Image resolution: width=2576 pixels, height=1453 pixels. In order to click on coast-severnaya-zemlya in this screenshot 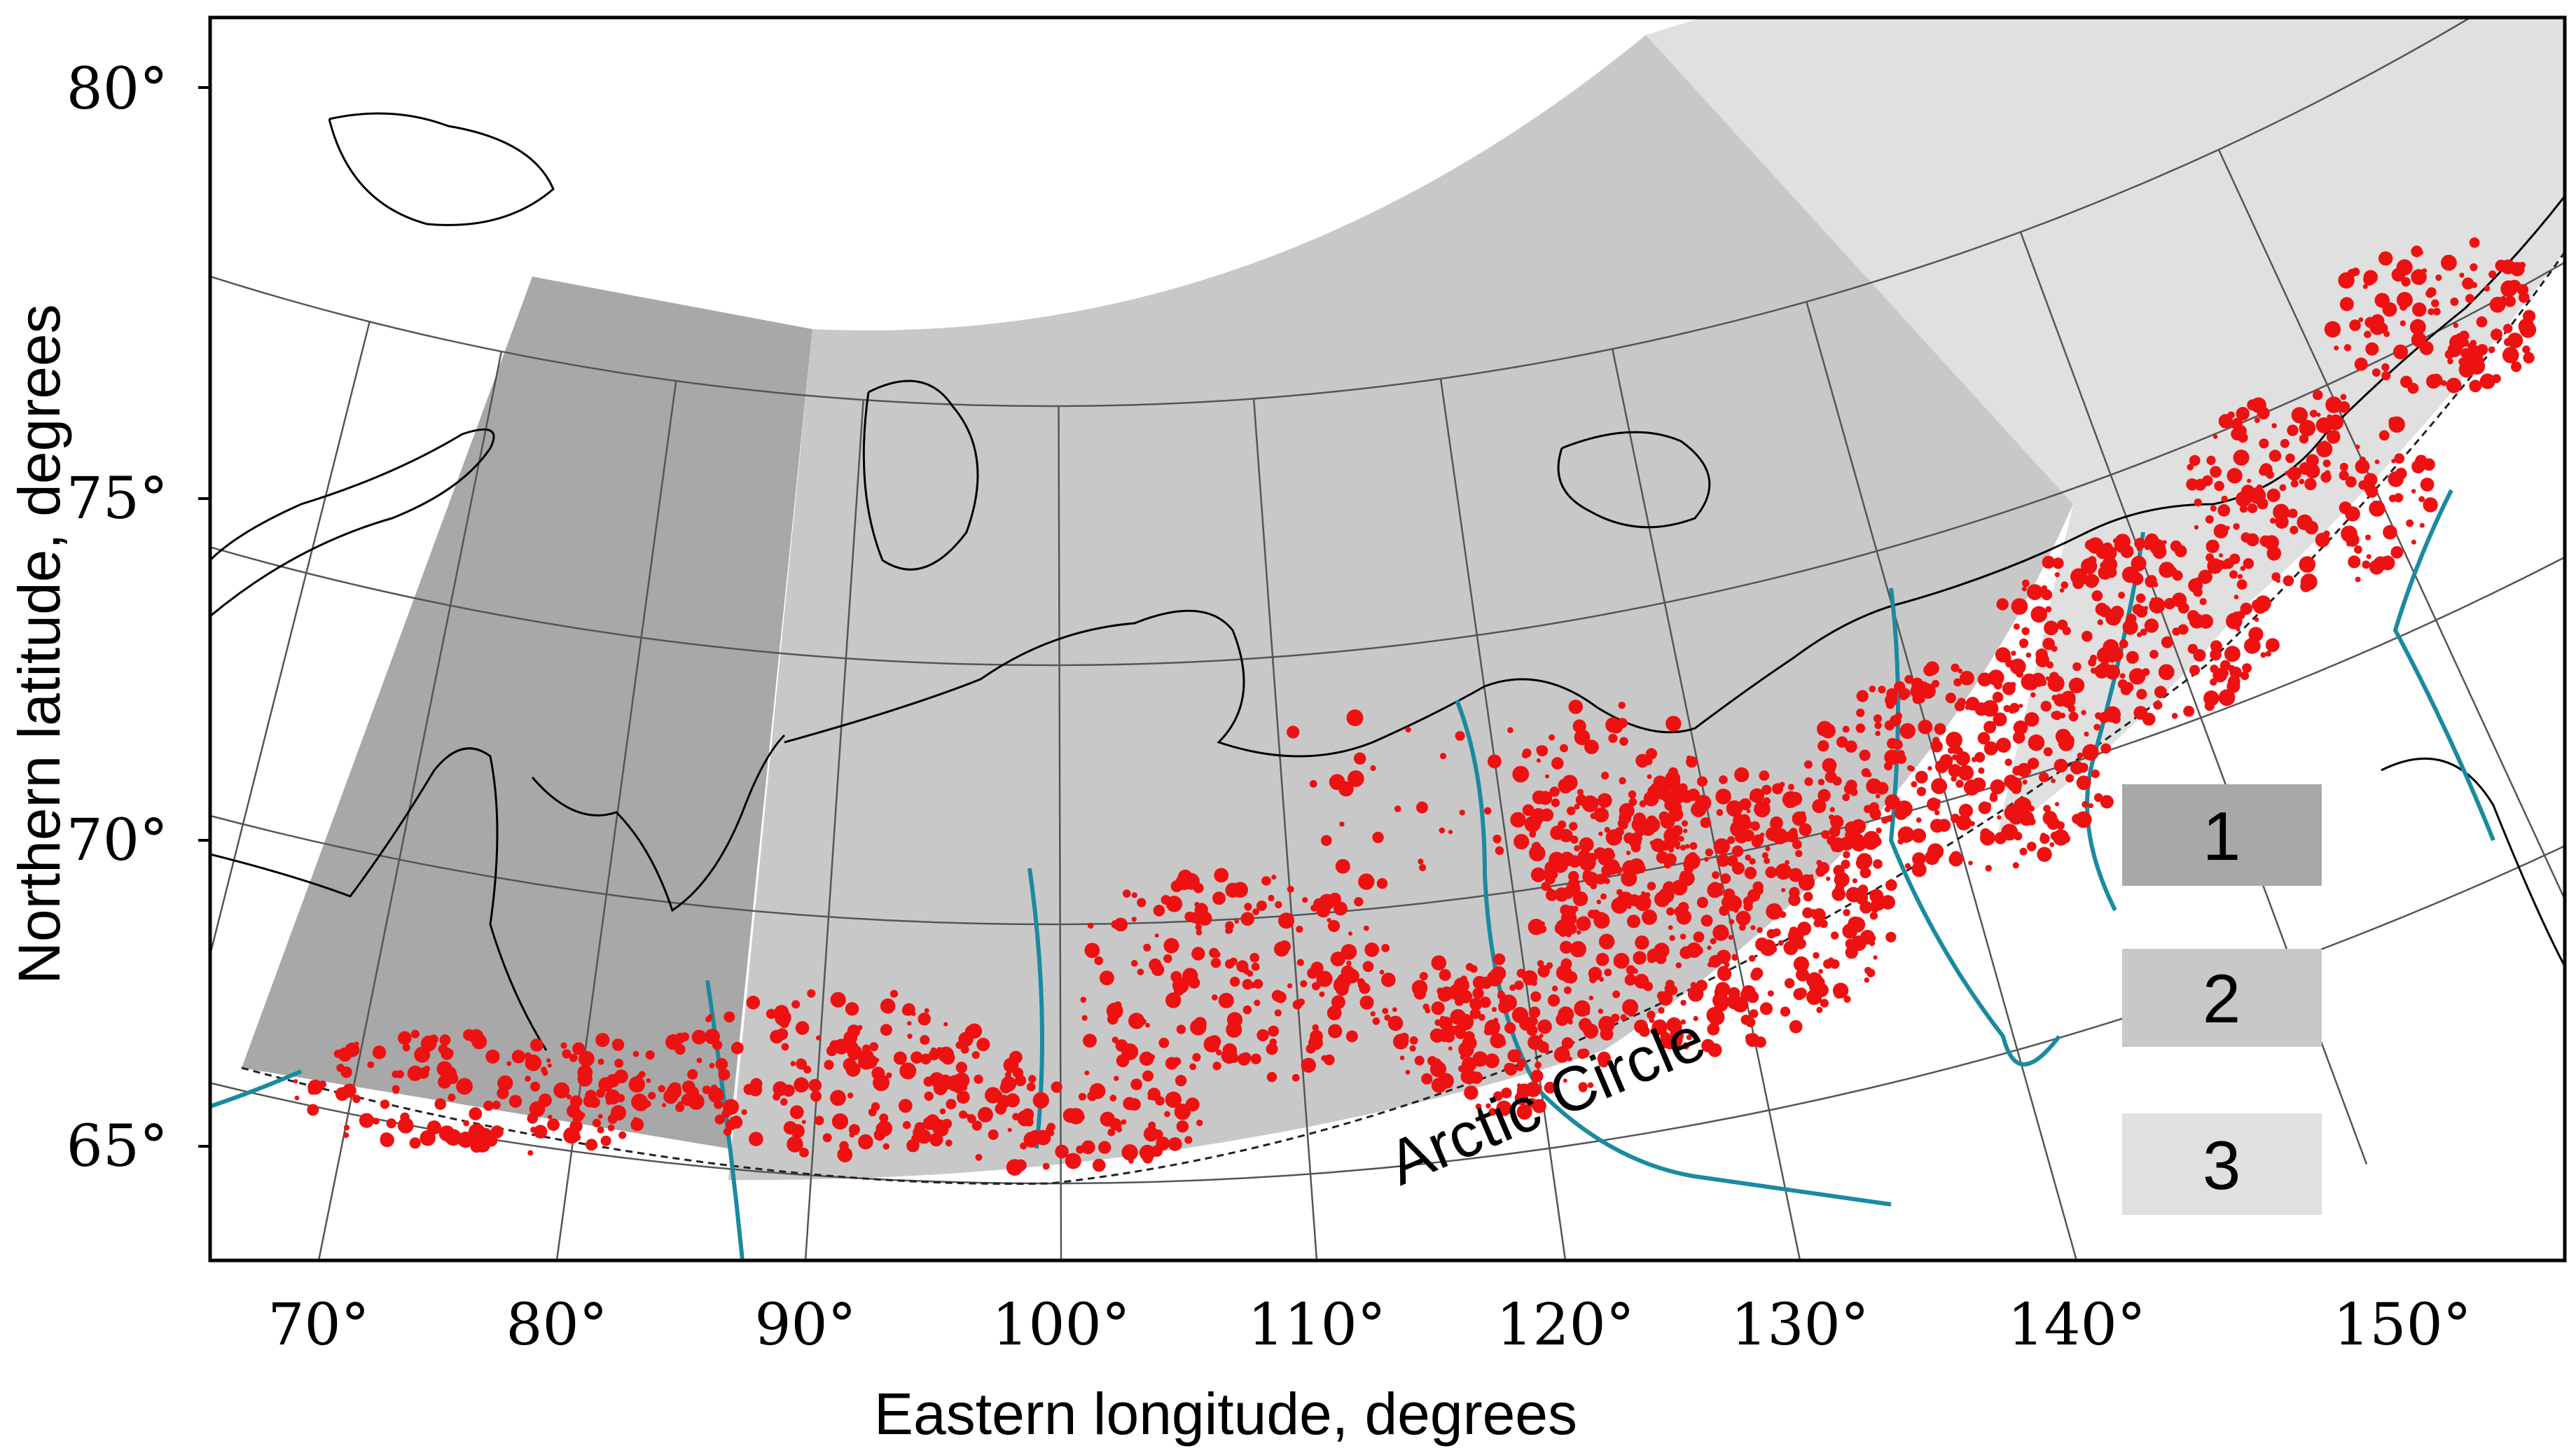, I will do `click(920, 475)`.